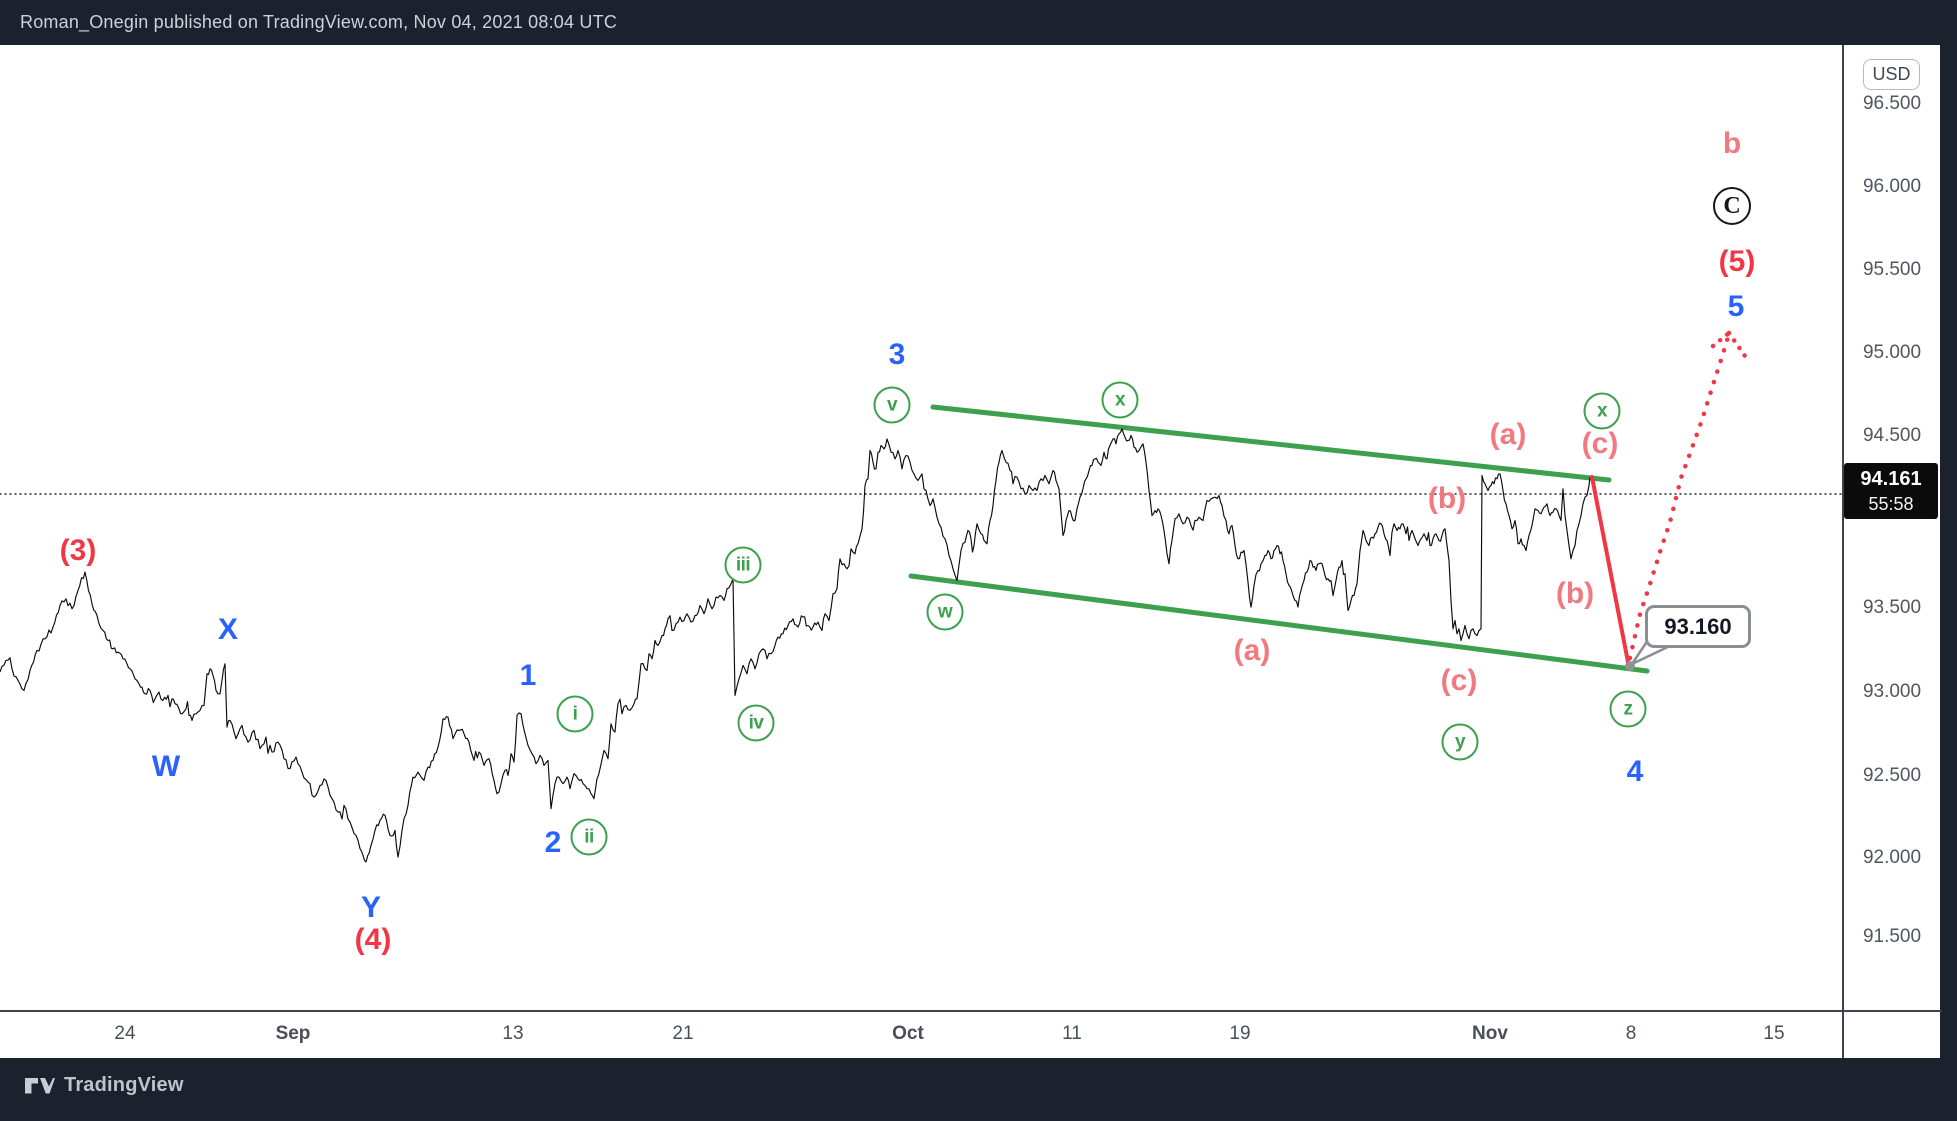 This screenshot has height=1121, width=1957. I want to click on wave-label-X-blue: X, so click(228, 629).